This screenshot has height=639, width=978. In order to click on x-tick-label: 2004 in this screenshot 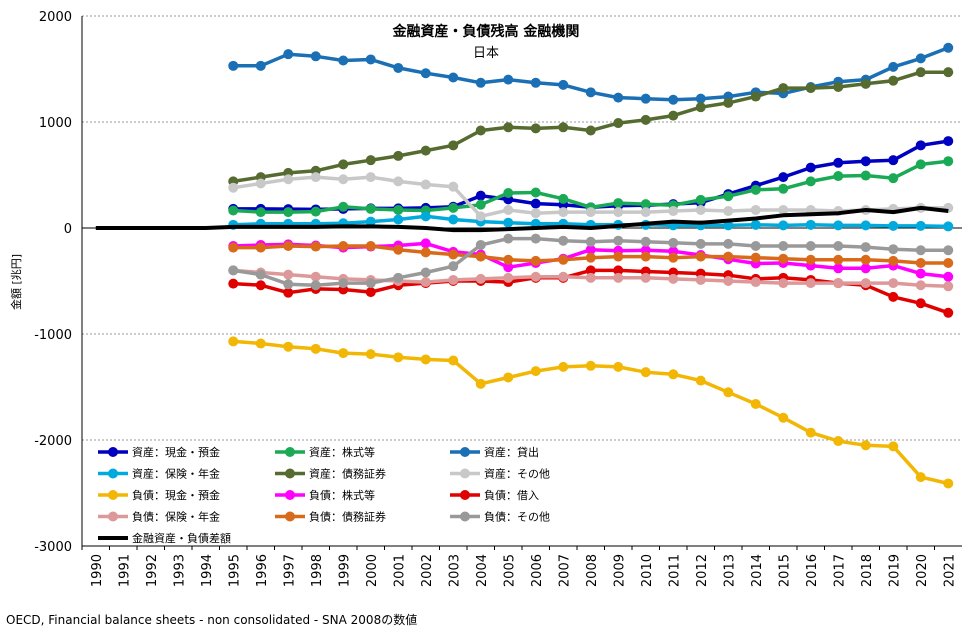, I will do `click(482, 570)`.